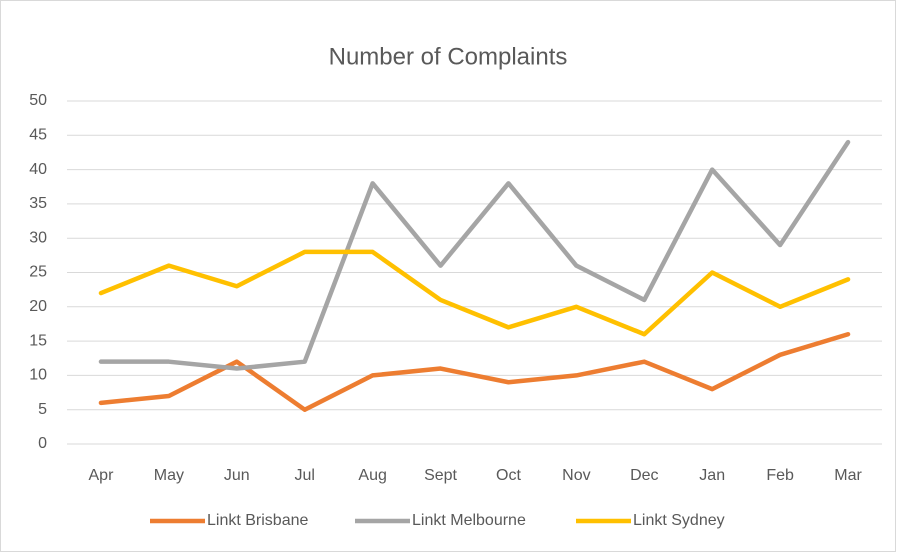 Image resolution: width=897 pixels, height=553 pixels. What do you see at coordinates (448, 56) in the screenshot?
I see `chart-title: Number of Complaints` at bounding box center [448, 56].